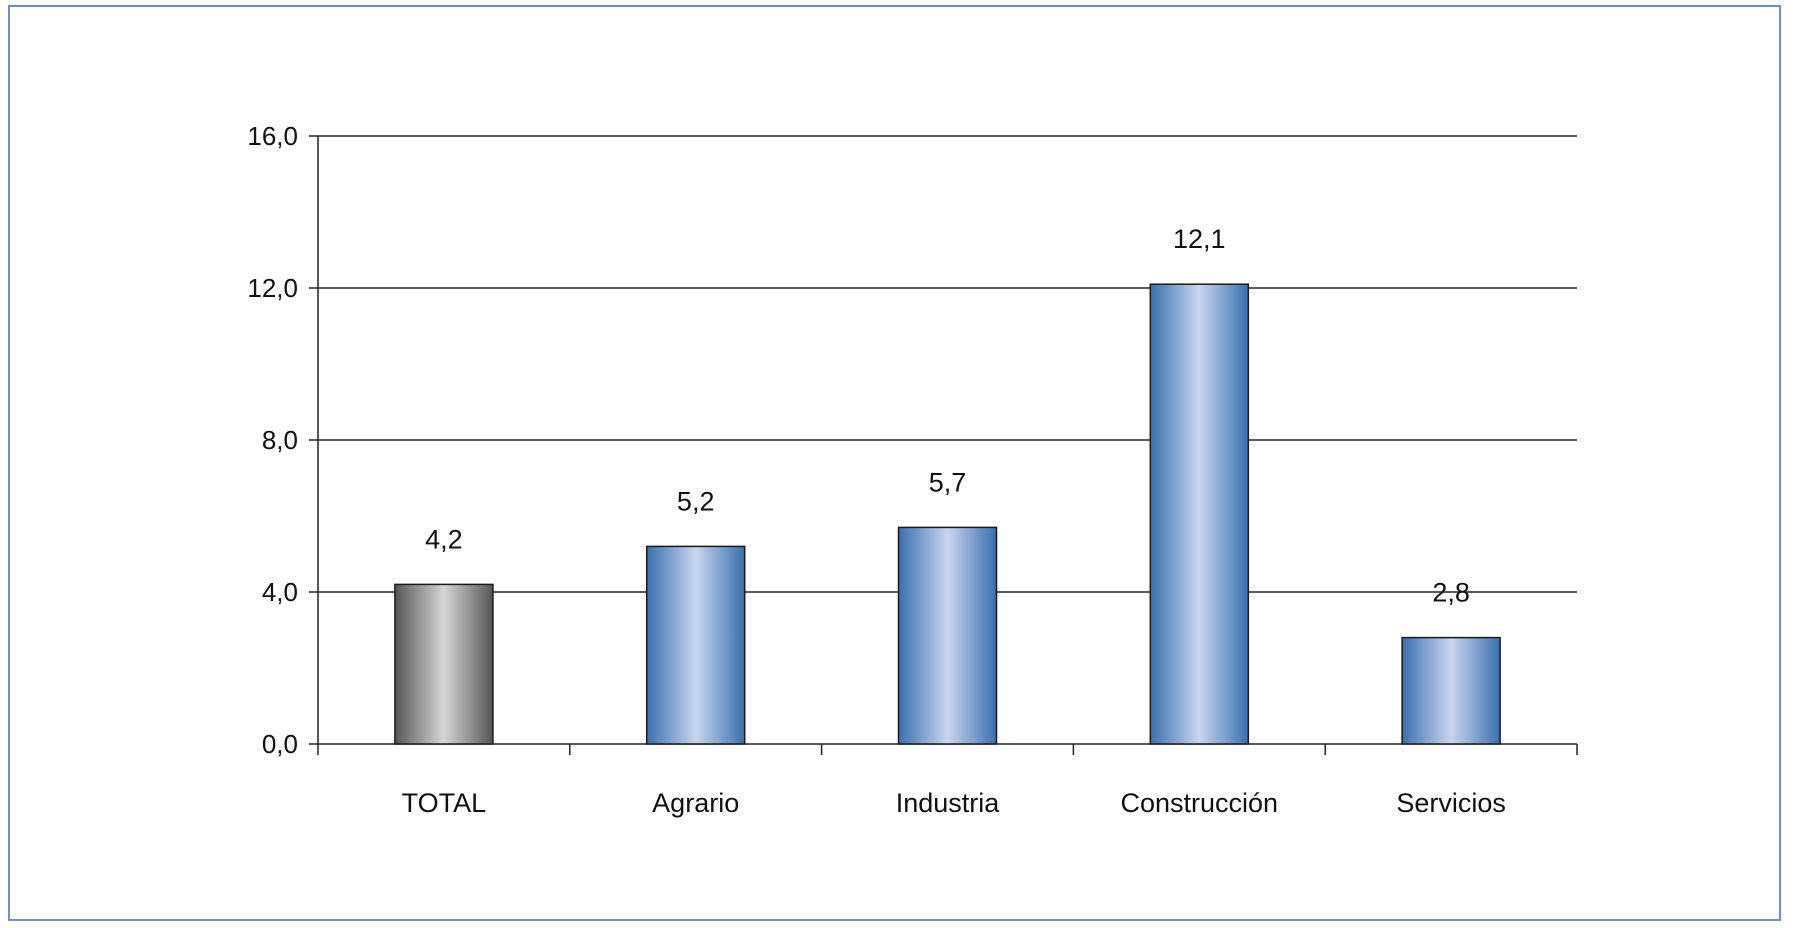  I want to click on bar-construcci-n, so click(1199, 514).